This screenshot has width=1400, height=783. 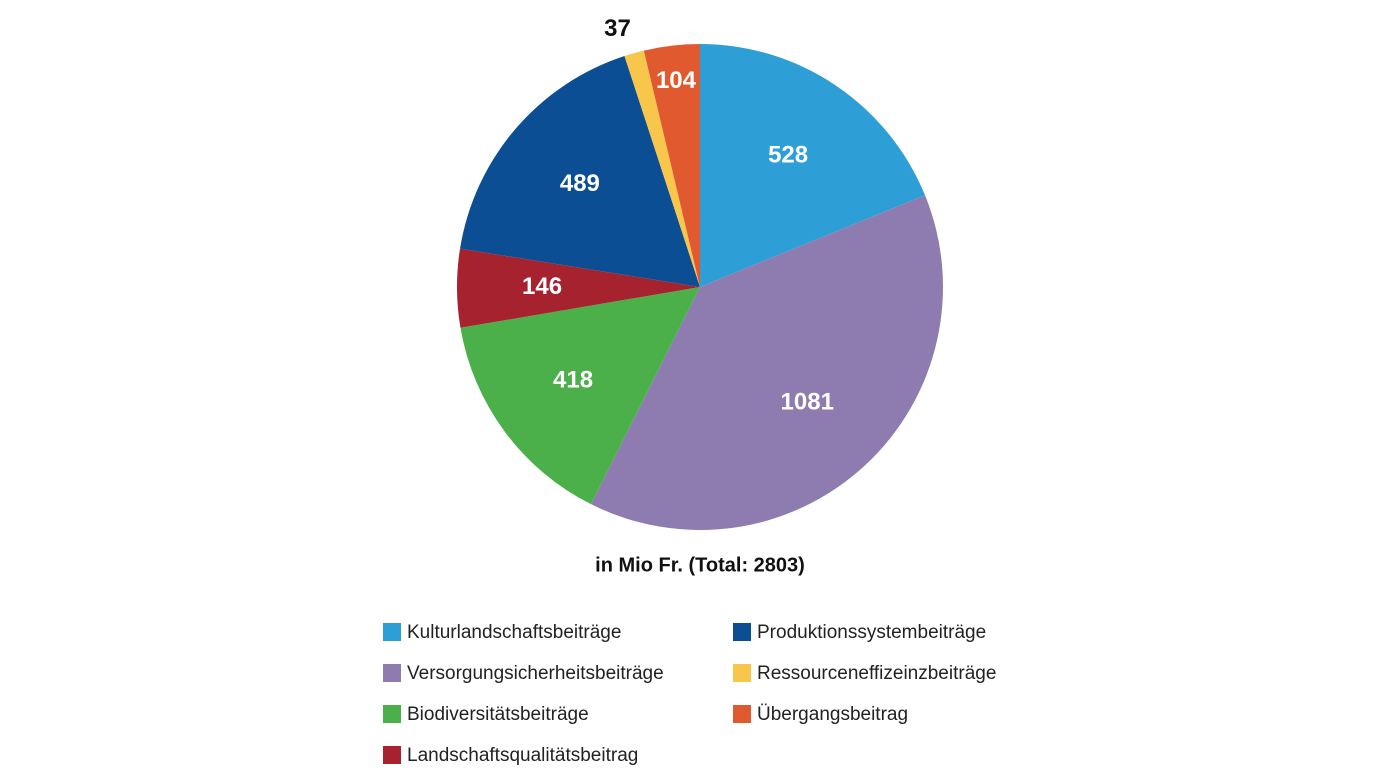 I want to click on legend-label: Übergangsbeitrag, so click(x=832, y=714).